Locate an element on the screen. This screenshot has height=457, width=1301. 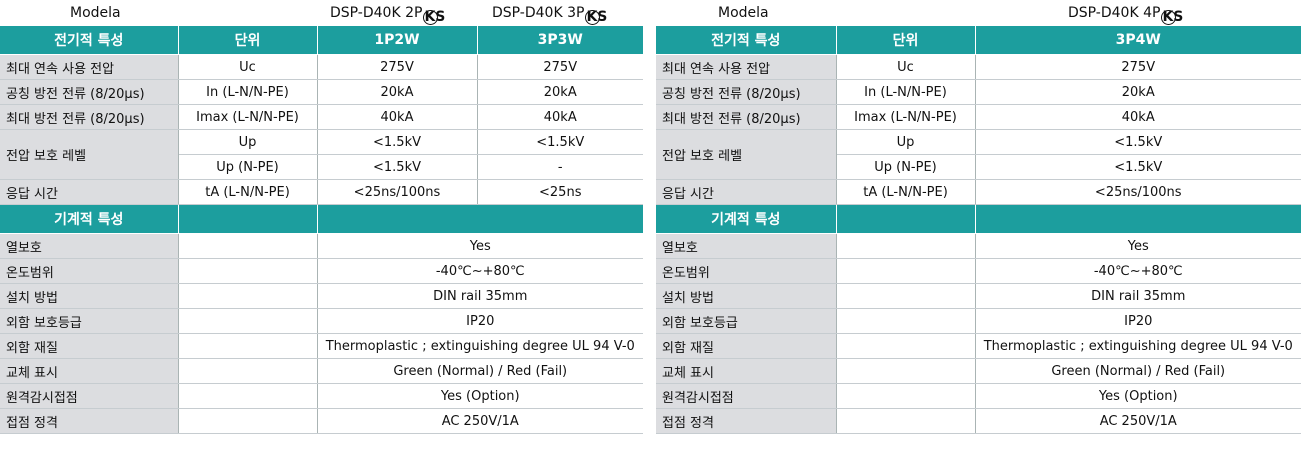
value-cell: 275V is located at coordinates (1138, 67).